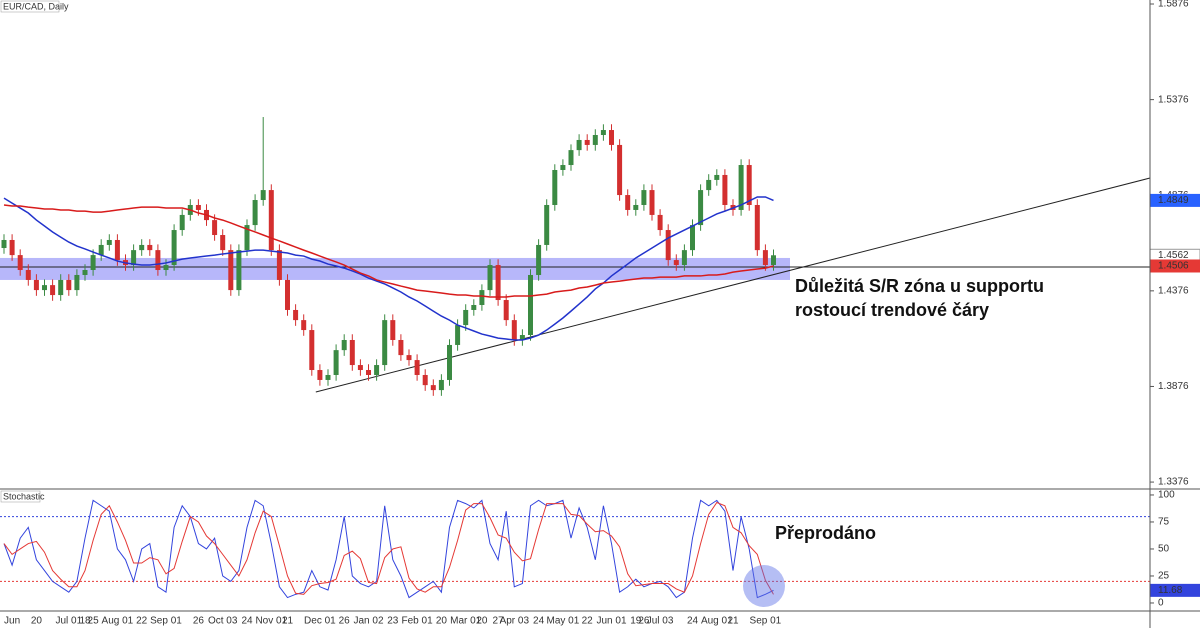  Describe the element at coordinates (466, 621) in the screenshot. I see `x-tick-label: Mar 01` at that location.